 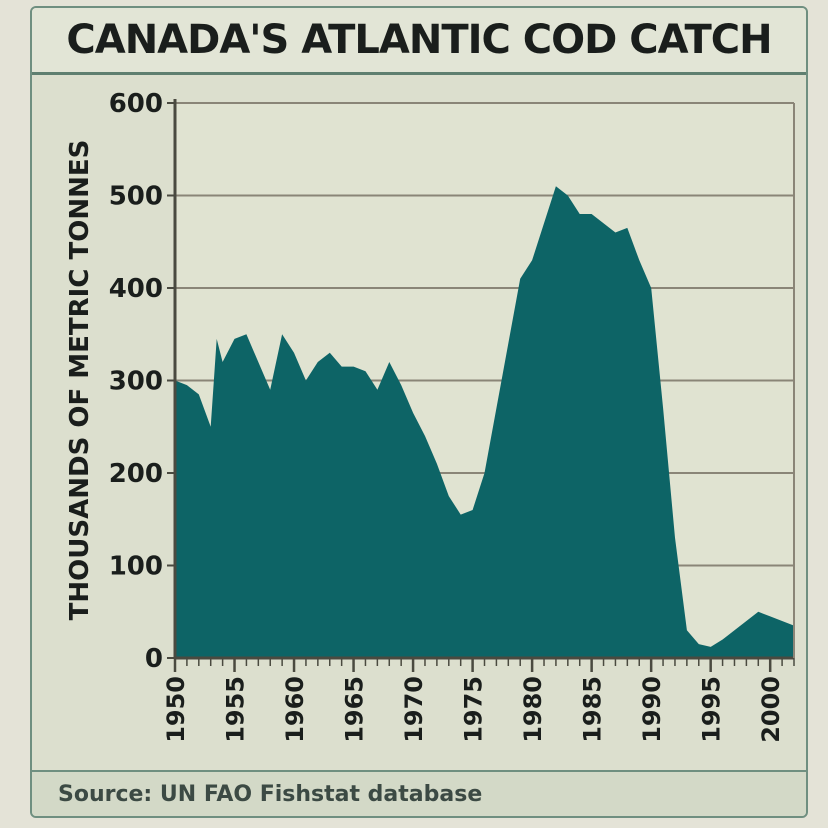 I want to click on y-tick-label: 300, so click(x=136, y=382).